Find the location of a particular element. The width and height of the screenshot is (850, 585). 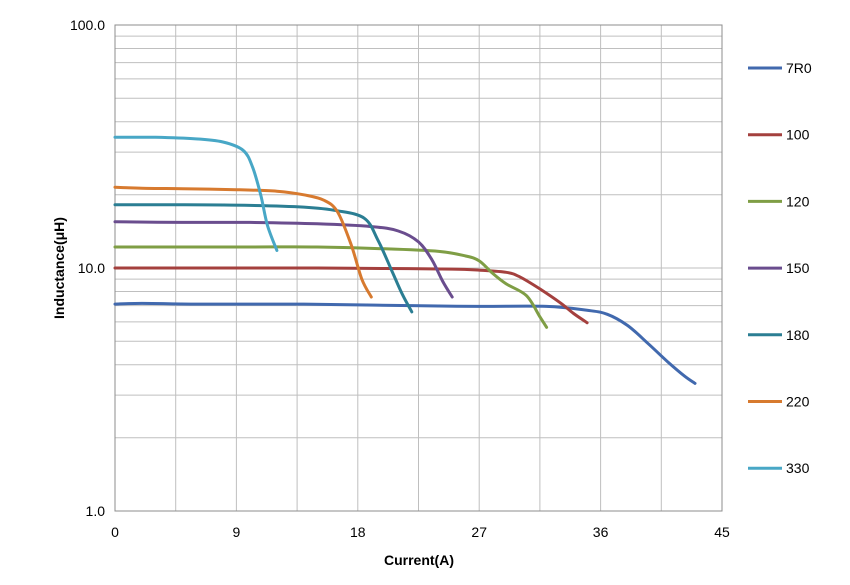

y-tick-label: 1.0 is located at coordinates (96, 511).